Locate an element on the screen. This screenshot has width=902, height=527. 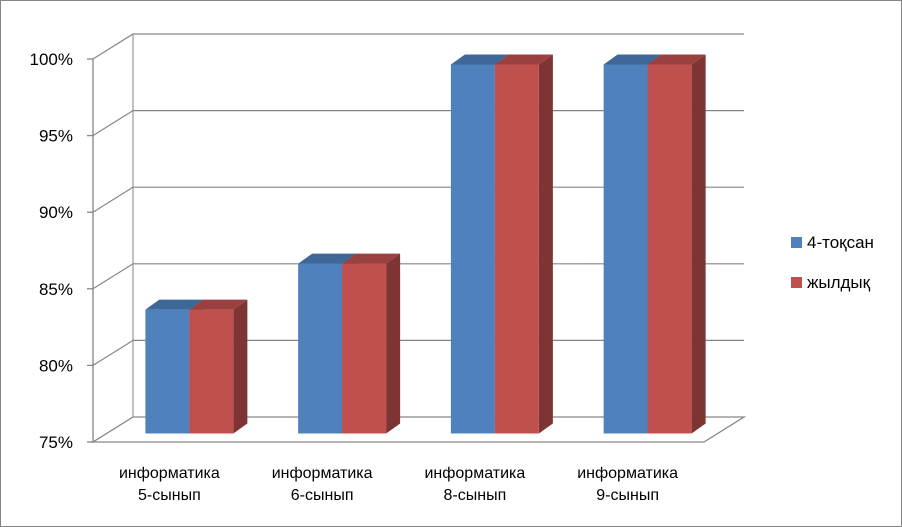
legend: 4-тоқсан жылдық is located at coordinates (832, 262).